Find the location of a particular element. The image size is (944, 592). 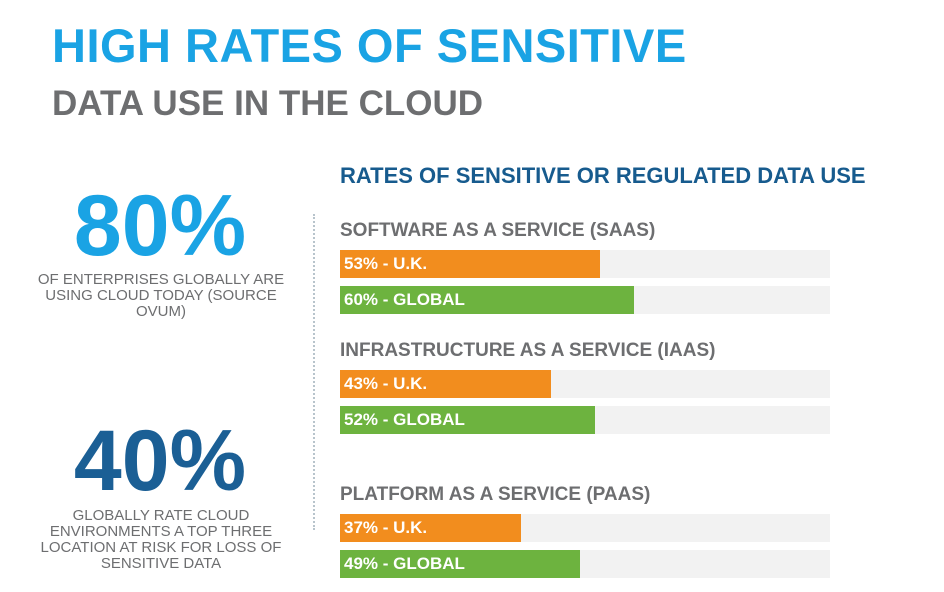

bar-paas-uk: 37% - U.K. is located at coordinates (430, 528).